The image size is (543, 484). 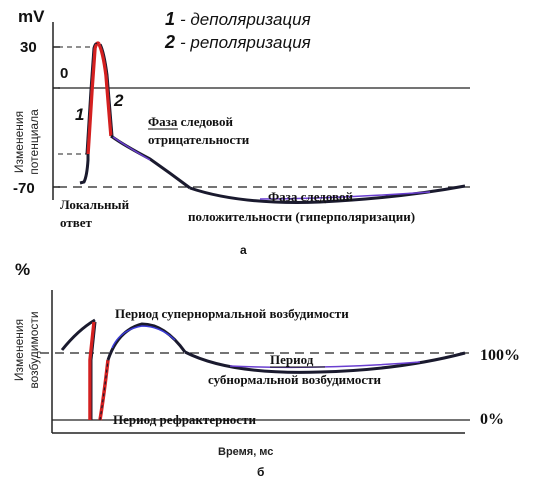 What do you see at coordinates (22, 269) in the screenshot?
I see `bottom-unit-label: %` at bounding box center [22, 269].